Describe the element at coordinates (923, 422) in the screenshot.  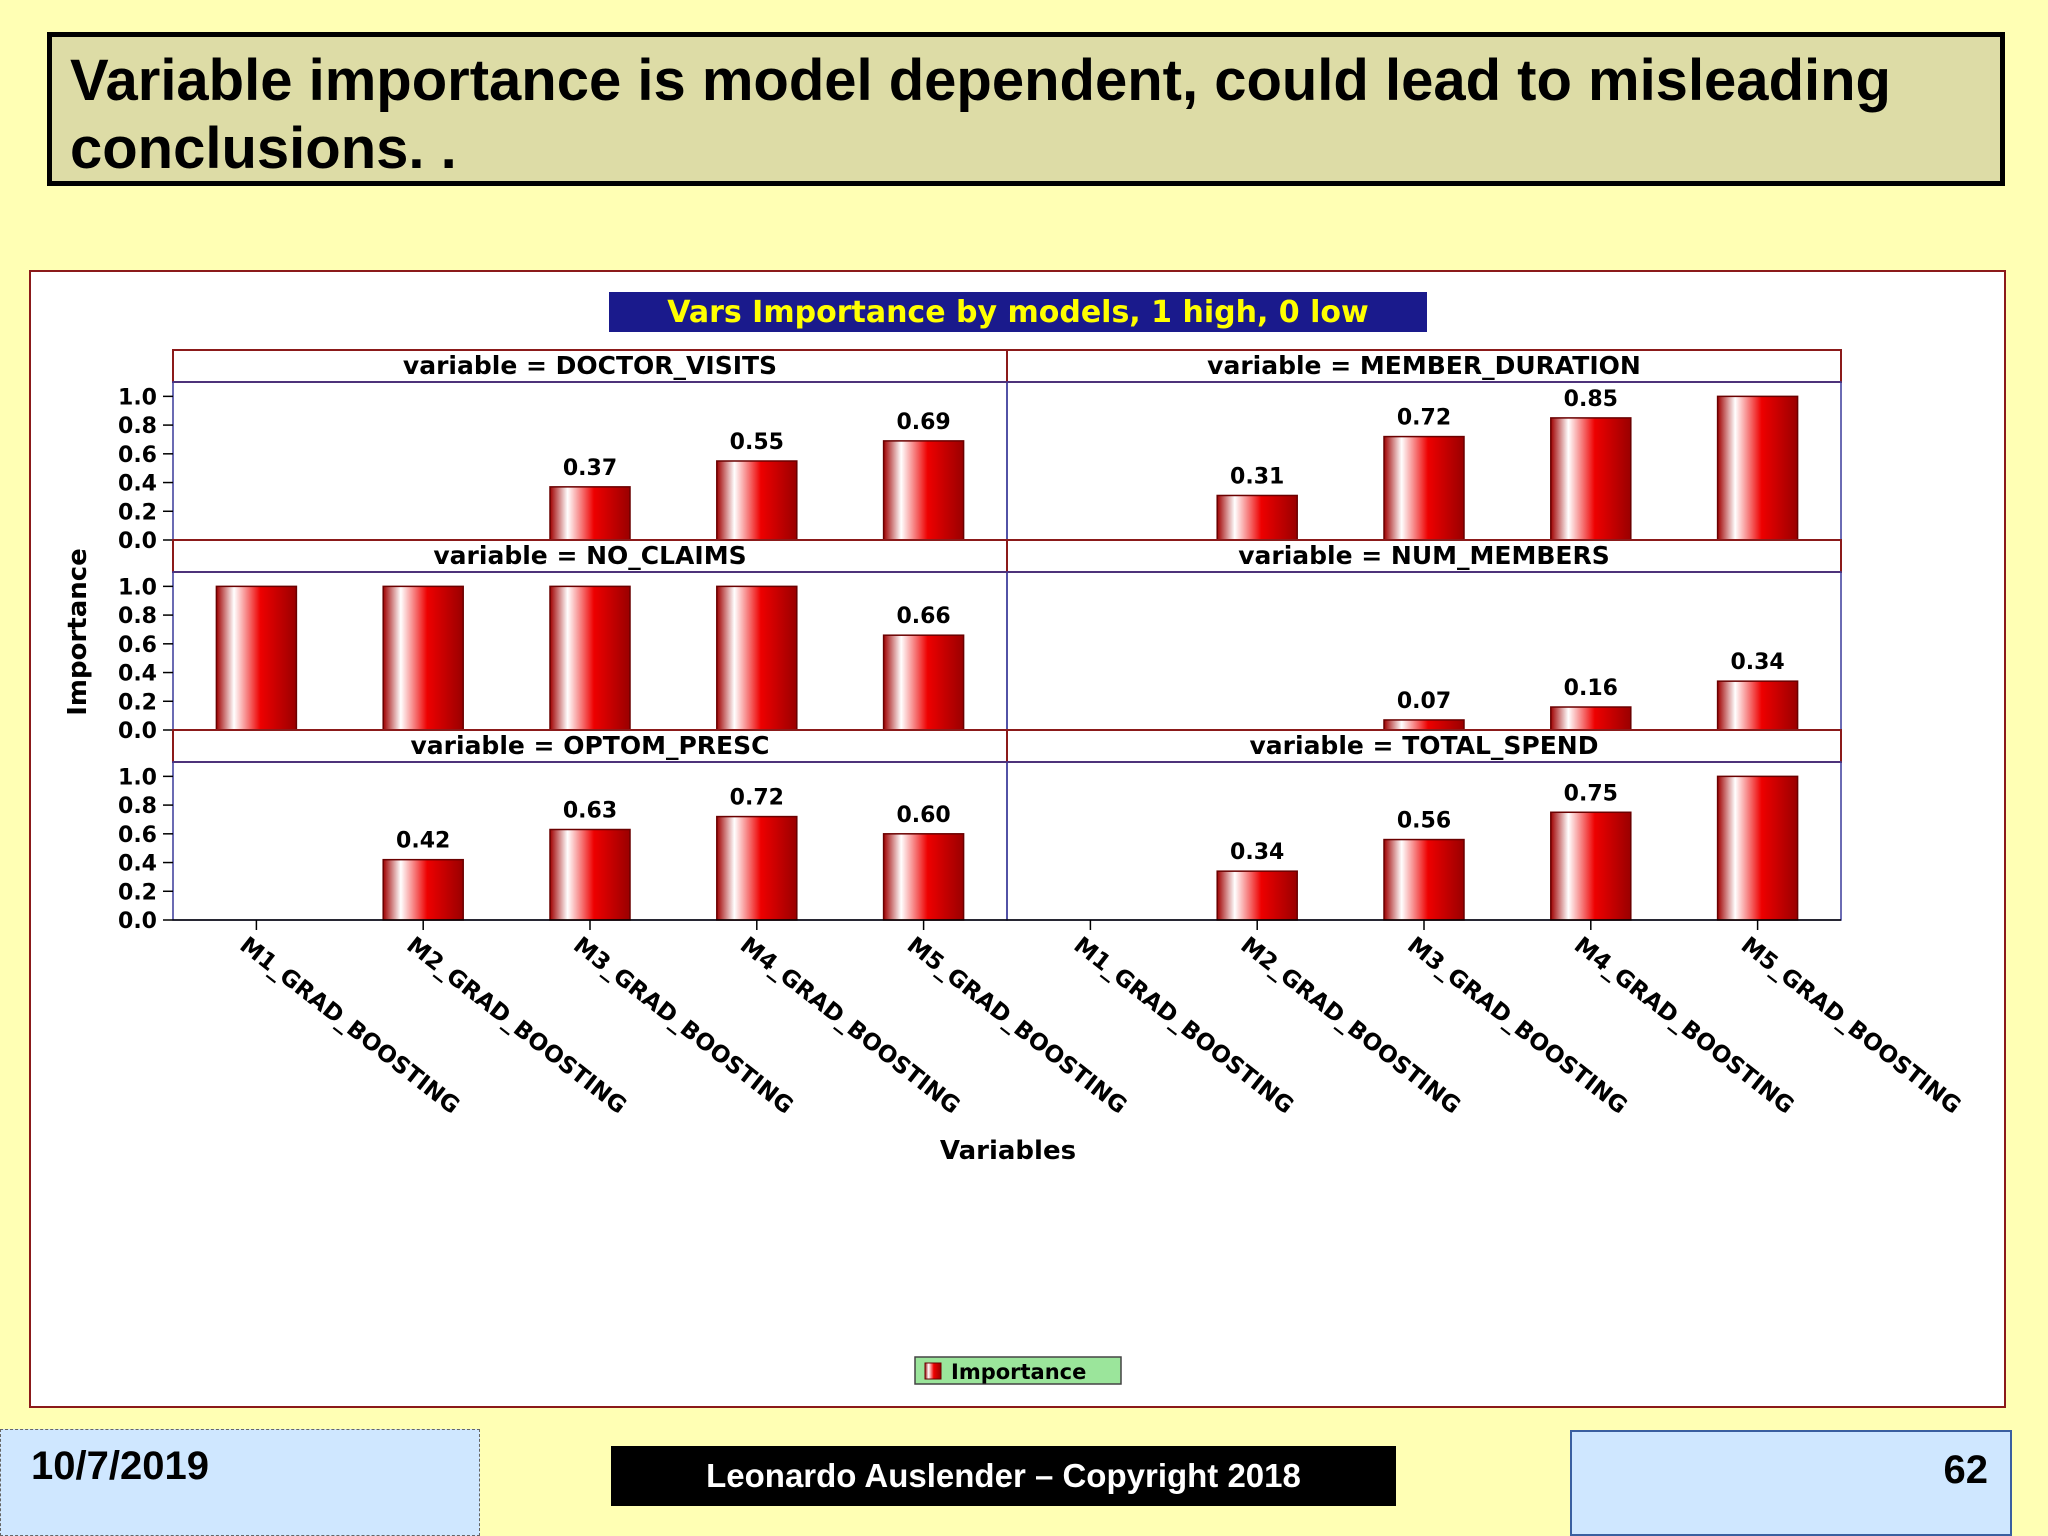
I see `data-label: 0.69` at that location.